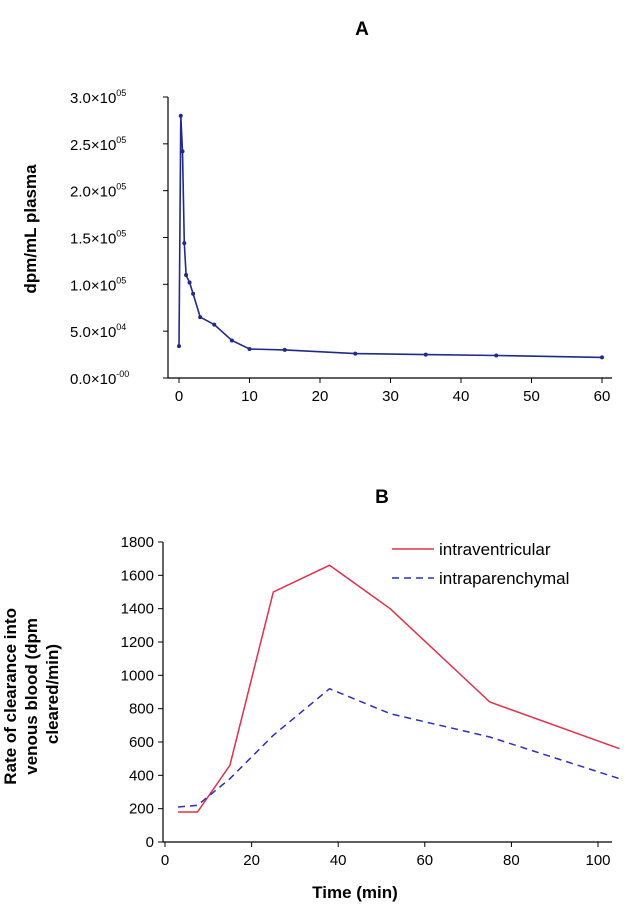 Image resolution: width=632 pixels, height=911 pixels. Describe the element at coordinates (320, 396) in the screenshot. I see `panel-a-x-tick-label: 20` at that location.